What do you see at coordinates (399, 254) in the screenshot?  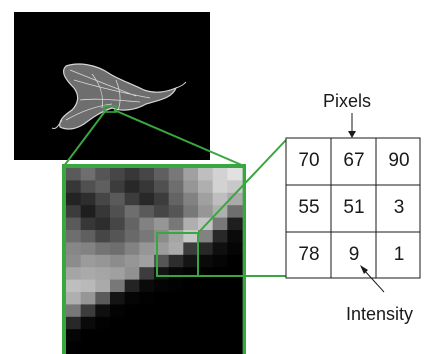 I see `pixel-value-r3c3: 1` at bounding box center [399, 254].